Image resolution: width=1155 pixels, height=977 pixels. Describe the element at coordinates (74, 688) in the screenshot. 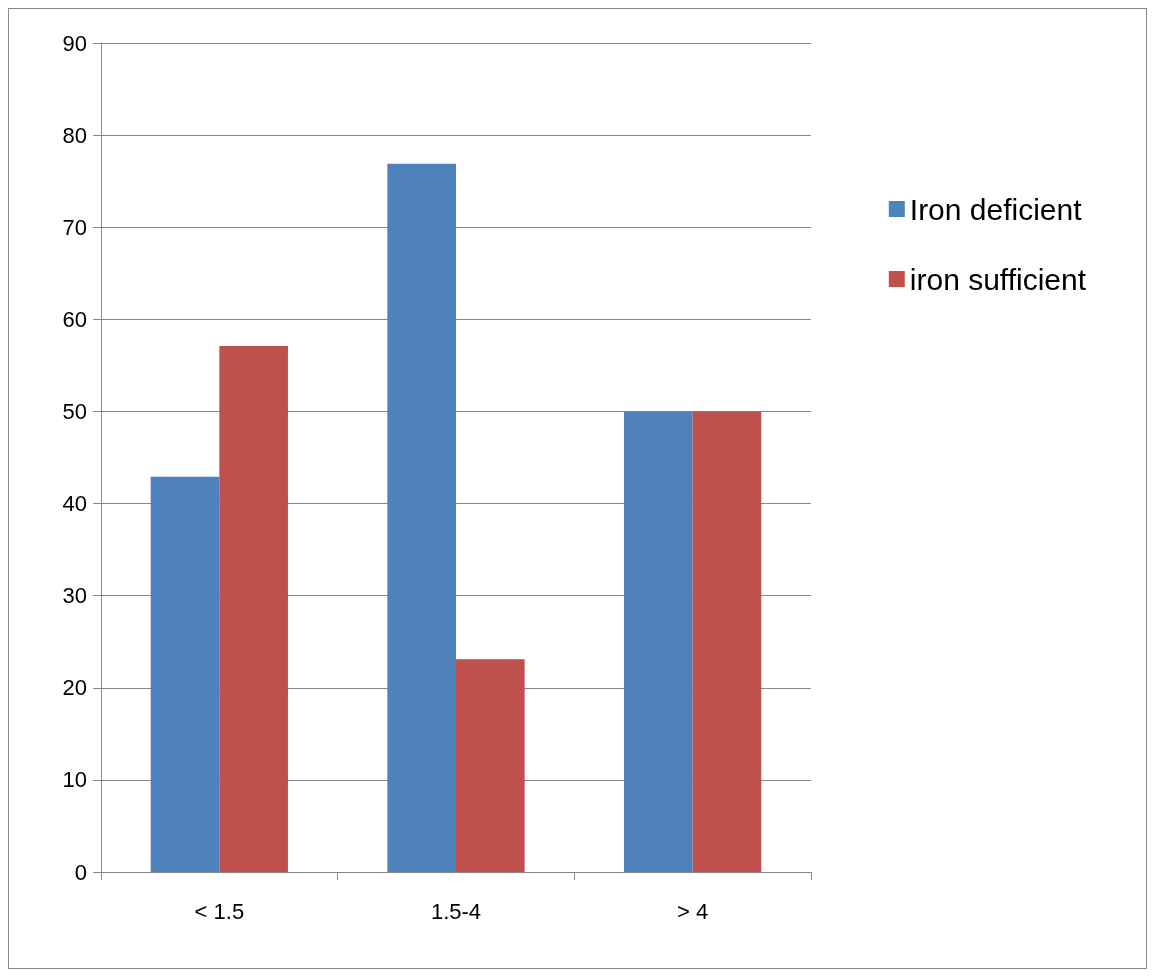

I see `y-tick-label: 20` at that location.